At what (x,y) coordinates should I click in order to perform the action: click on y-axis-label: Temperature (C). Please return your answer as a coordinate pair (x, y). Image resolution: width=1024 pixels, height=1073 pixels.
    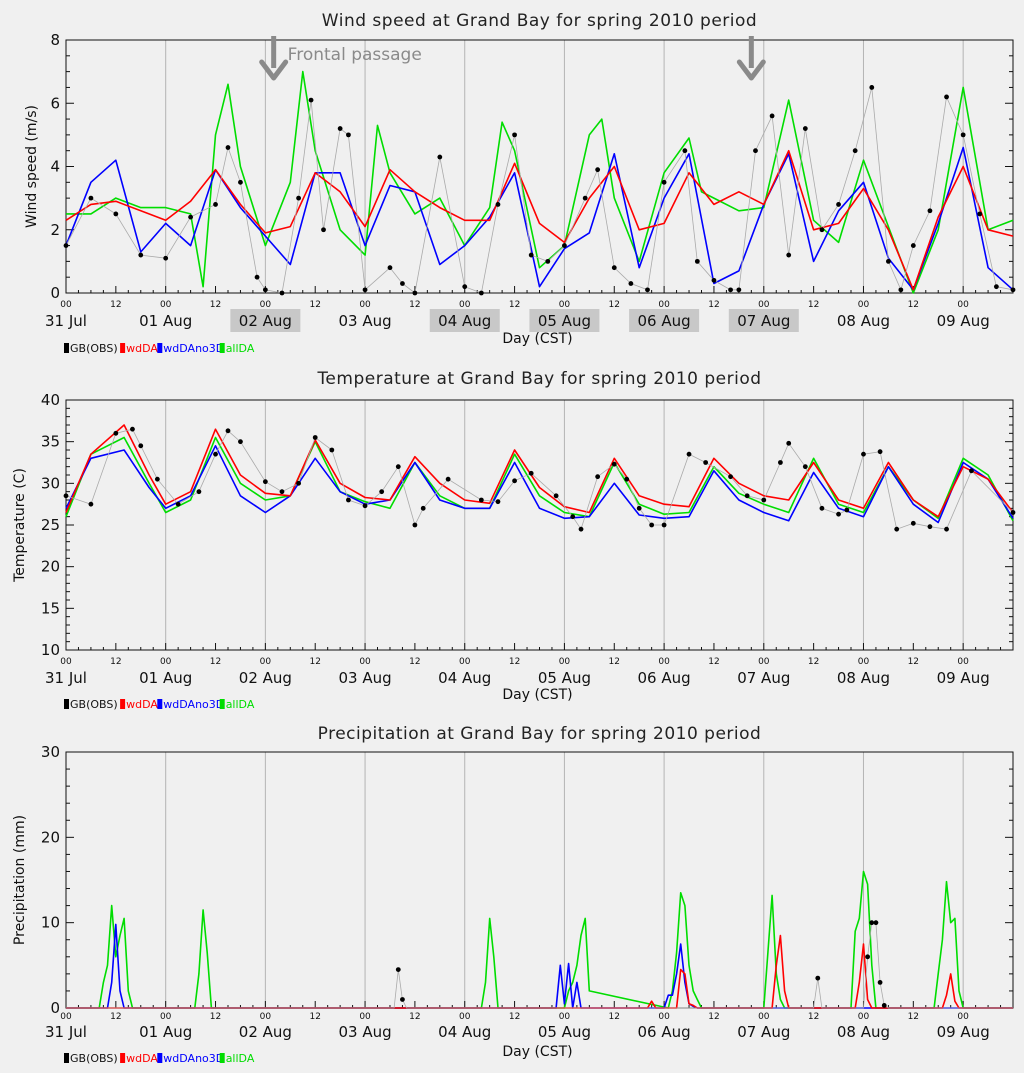
    Looking at the image, I should click on (20, 525).